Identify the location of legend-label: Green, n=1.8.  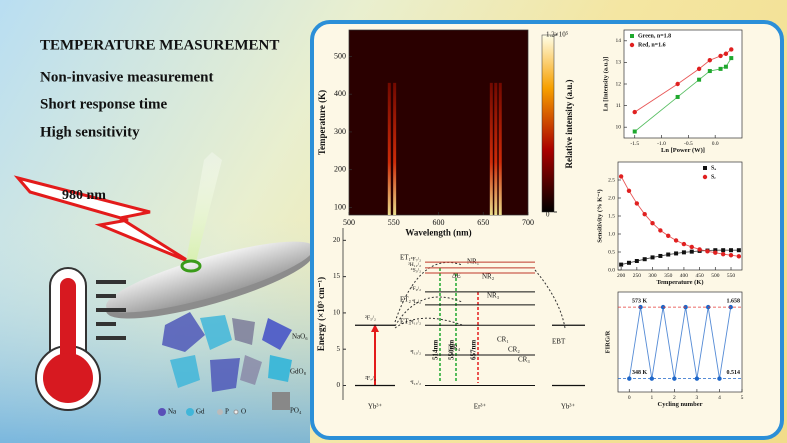
(654, 36).